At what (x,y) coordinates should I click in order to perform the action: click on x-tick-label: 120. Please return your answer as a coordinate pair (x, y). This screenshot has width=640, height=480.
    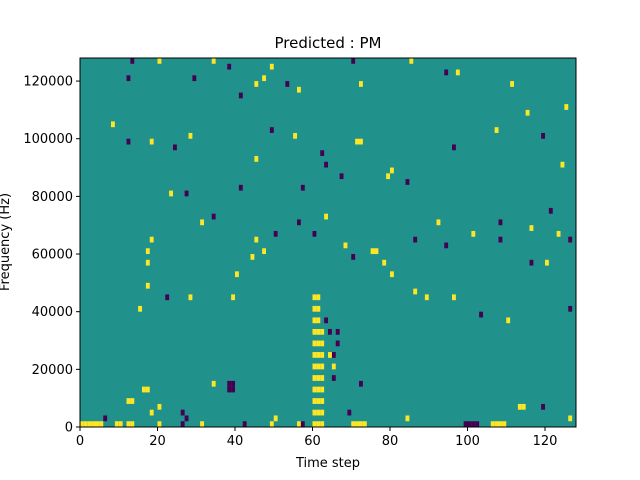
    Looking at the image, I should click on (545, 441).